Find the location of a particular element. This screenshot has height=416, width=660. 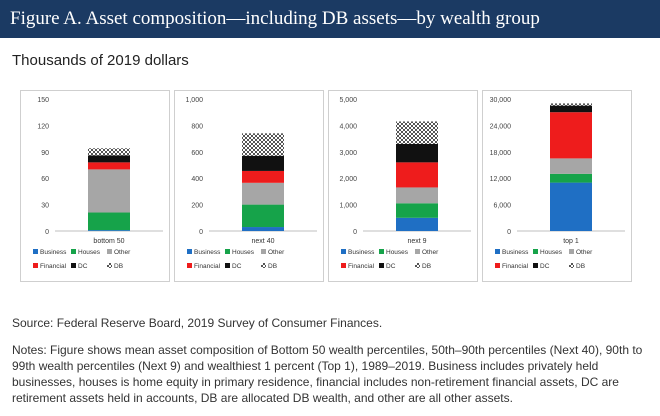

y-tick-label: 200 is located at coordinates (197, 206).